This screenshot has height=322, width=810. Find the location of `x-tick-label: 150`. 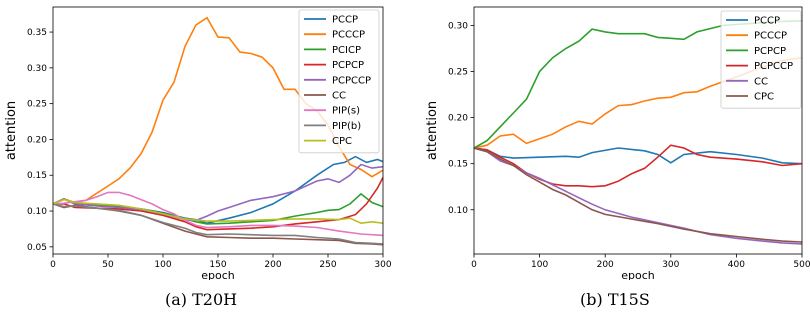

x-tick-label: 150 is located at coordinates (217, 265).